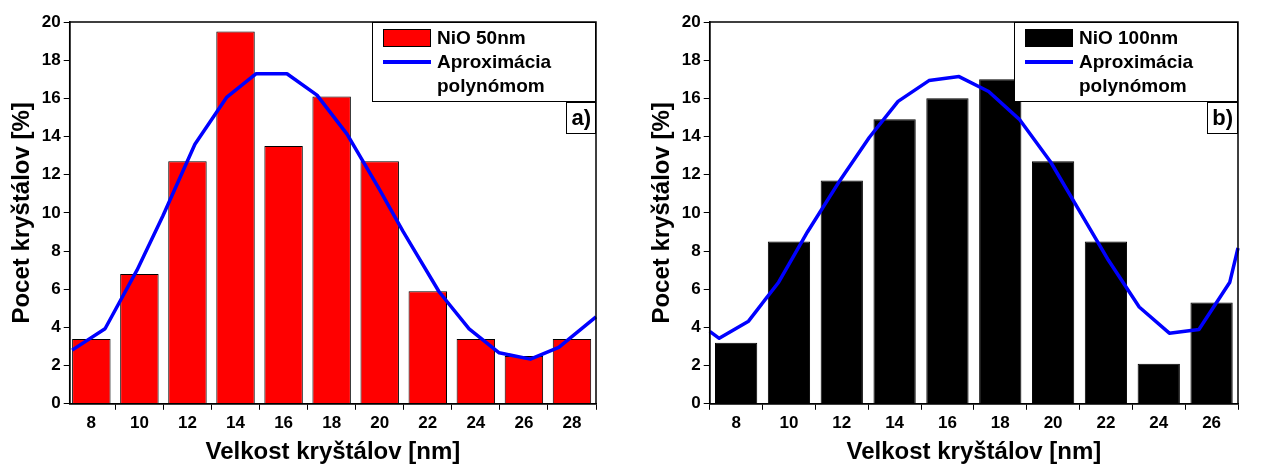  Describe the element at coordinates (482, 38) in the screenshot. I see `legend-label: NiO 50nm` at that location.